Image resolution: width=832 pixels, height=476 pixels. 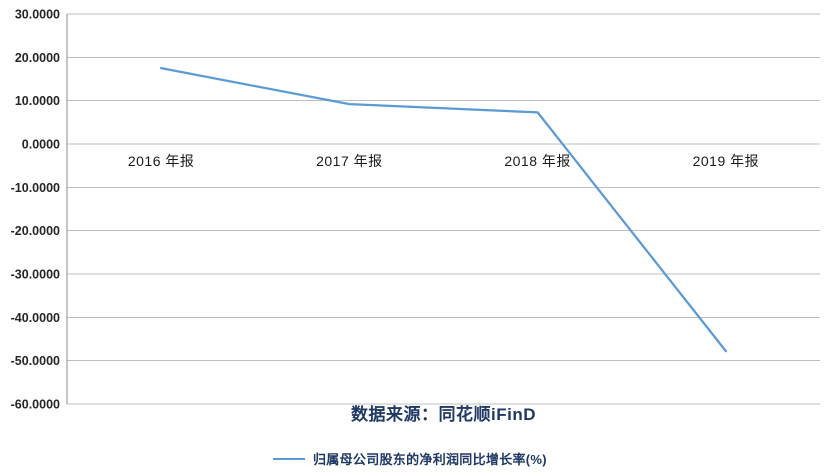 I want to click on y-tick-label: -60.0000, so click(x=35, y=405).